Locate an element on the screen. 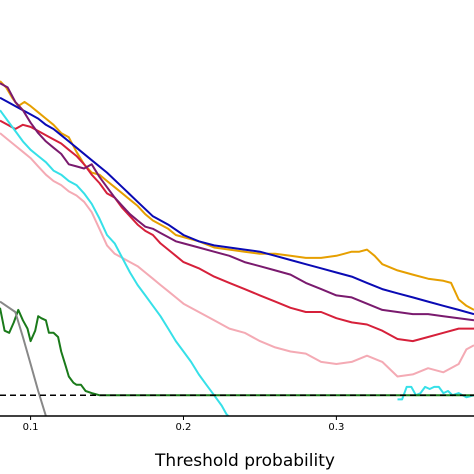  x-tick-label: 0.3 is located at coordinates (336, 427).